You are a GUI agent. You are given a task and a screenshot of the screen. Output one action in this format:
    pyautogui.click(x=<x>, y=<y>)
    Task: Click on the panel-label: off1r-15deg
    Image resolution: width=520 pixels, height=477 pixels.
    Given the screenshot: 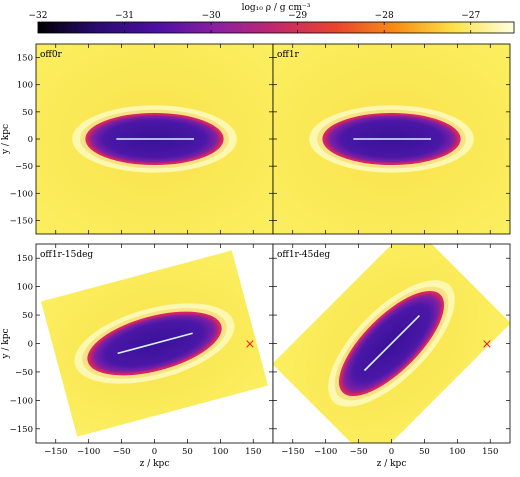 What is the action you would take?
    pyautogui.click(x=66, y=255)
    